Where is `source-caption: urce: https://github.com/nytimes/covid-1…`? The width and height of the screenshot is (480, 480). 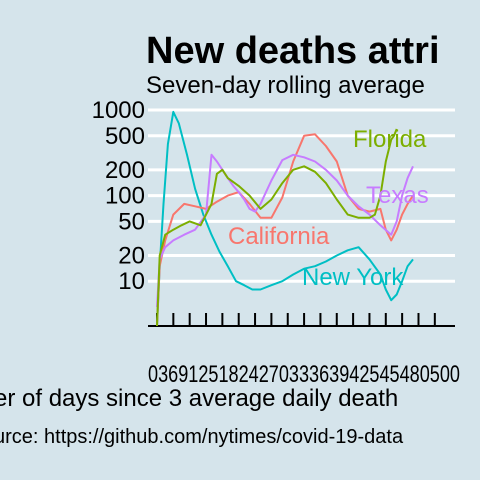 source-caption: urce: https://github.com/nytimes/covid-1… is located at coordinates (202, 437).